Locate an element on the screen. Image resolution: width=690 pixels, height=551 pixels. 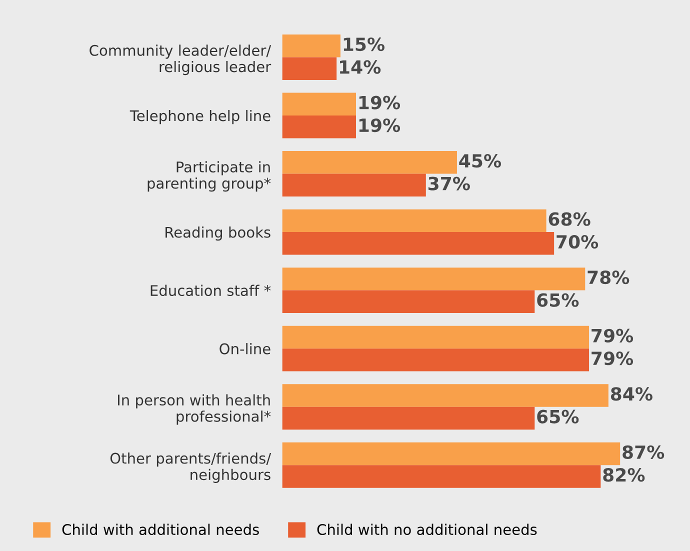
y-tick-label: Other parents/friends/ neighbours is located at coordinates (191, 467).